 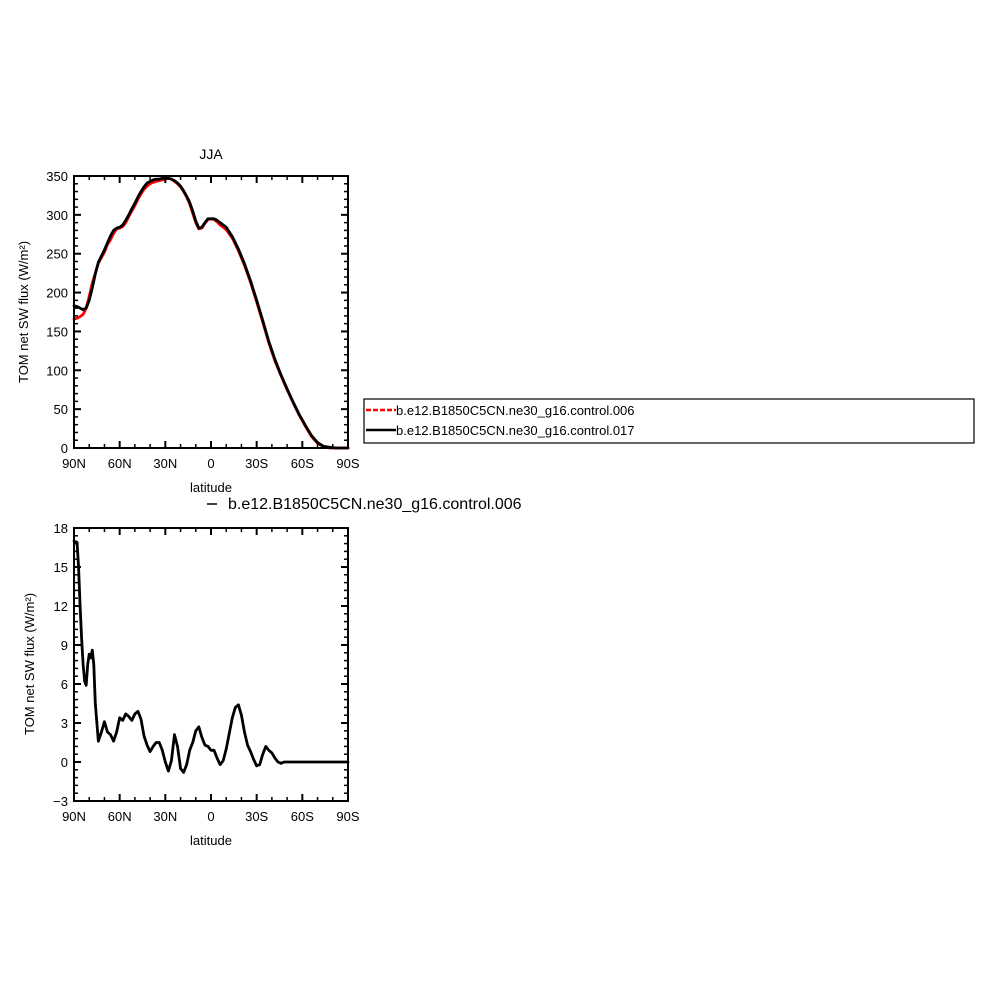 I want to click on y-tick-label: 9, so click(x=64, y=645).